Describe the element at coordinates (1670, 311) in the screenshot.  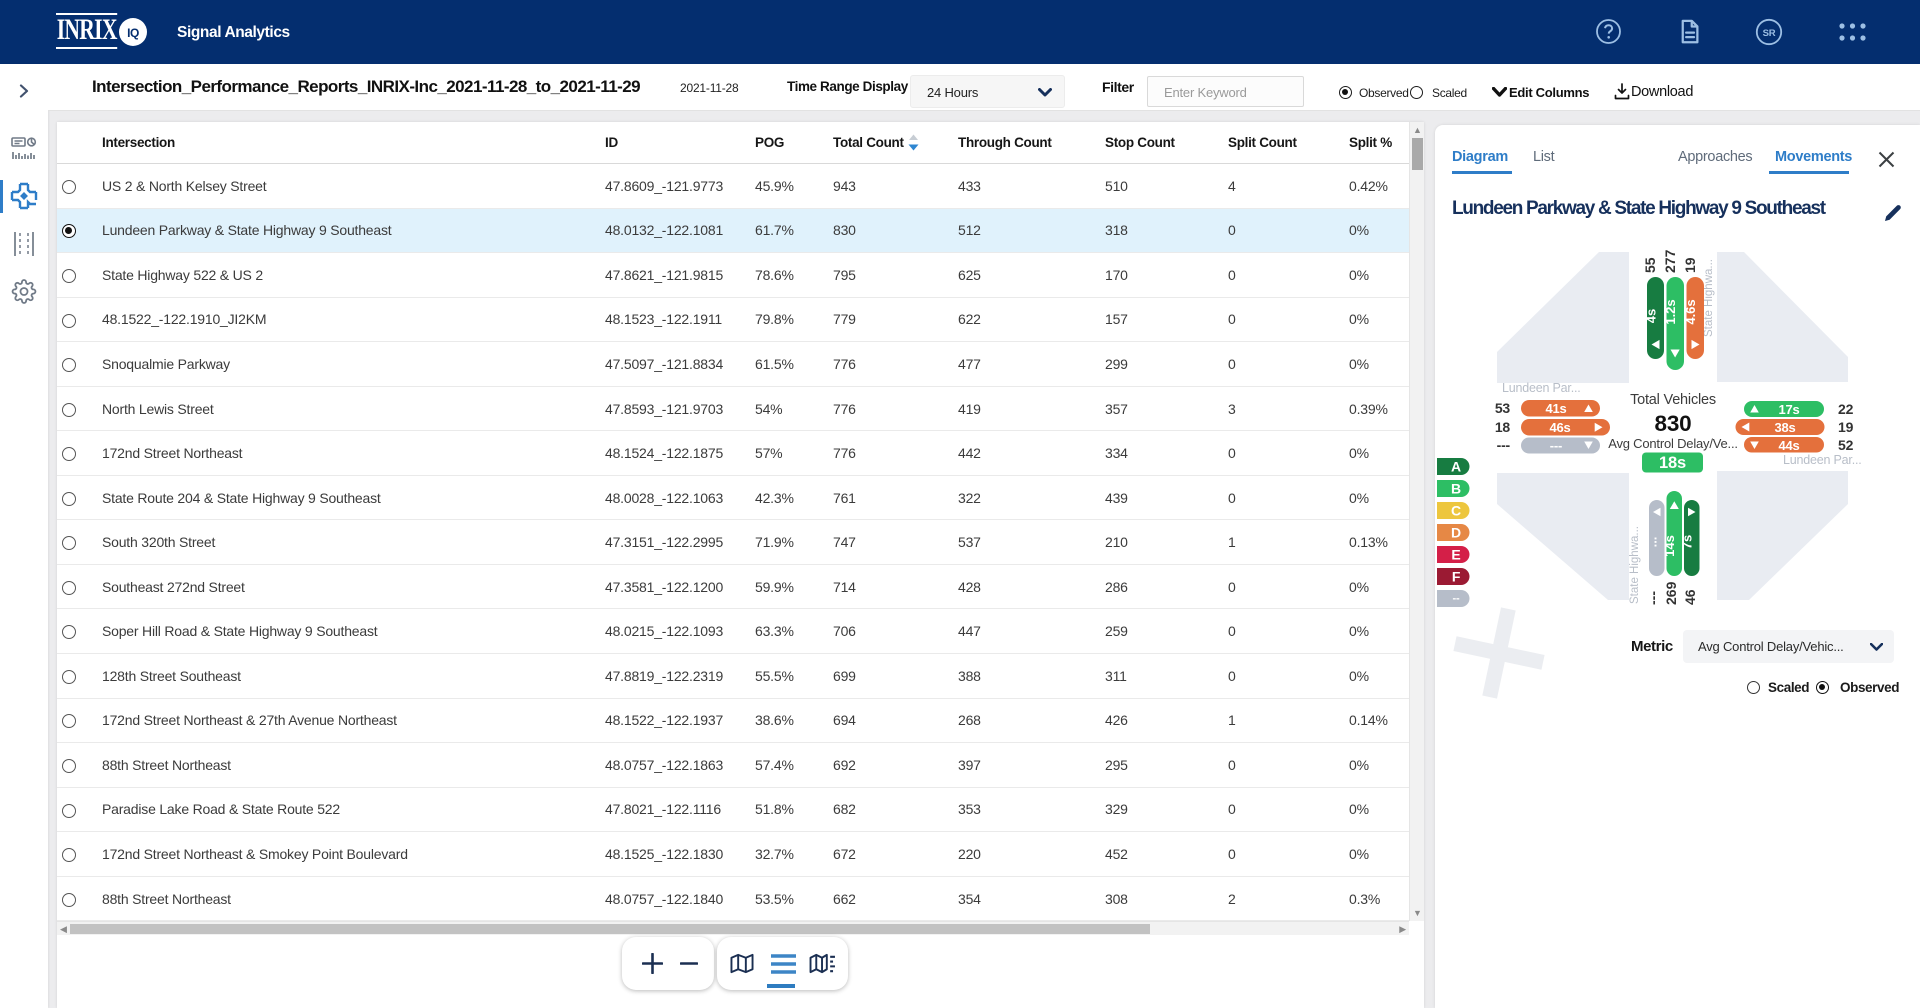
I see `svg-text: 1.2s` at that location.